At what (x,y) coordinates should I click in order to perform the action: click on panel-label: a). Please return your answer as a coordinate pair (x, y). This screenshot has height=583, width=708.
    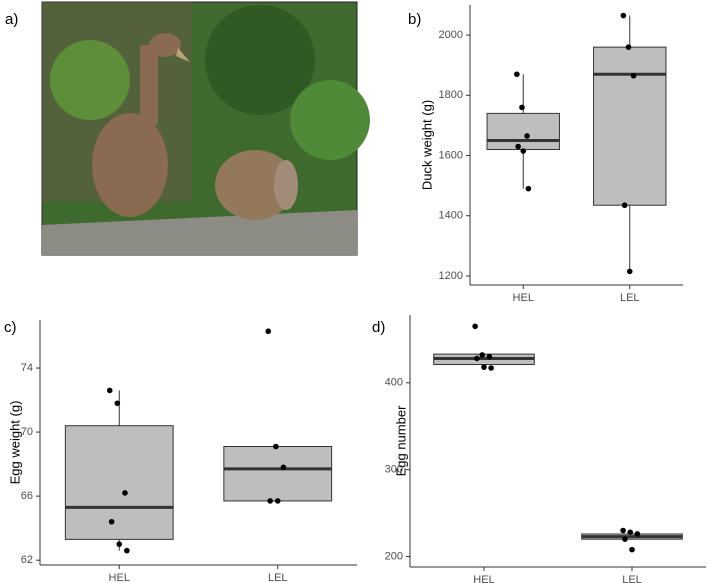
    Looking at the image, I should click on (11, 19).